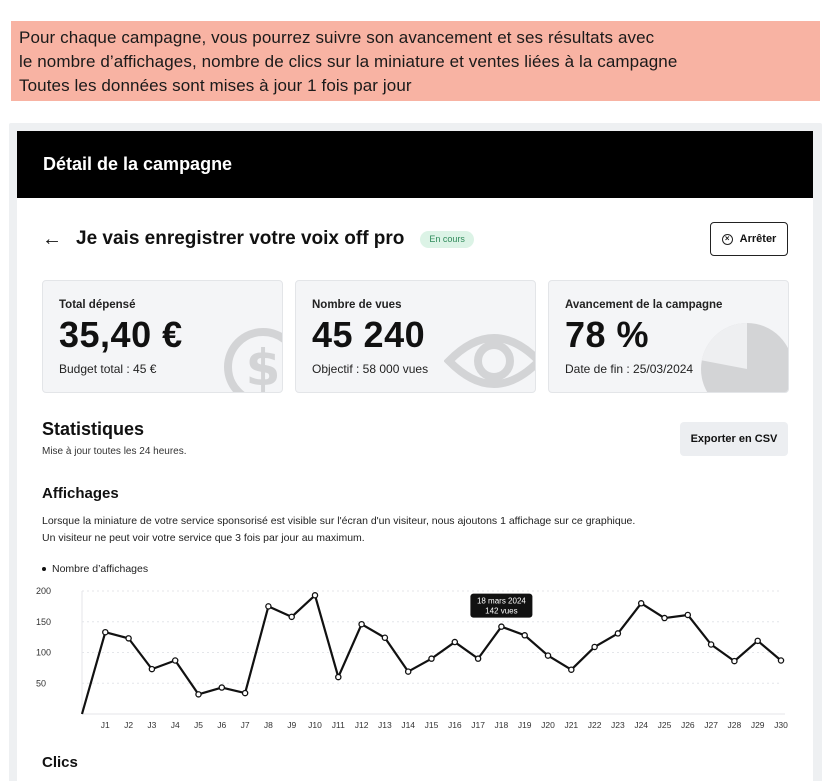 The image size is (834, 781). Describe the element at coordinates (105, 725) in the screenshot. I see `x-tick-label: J1` at that location.